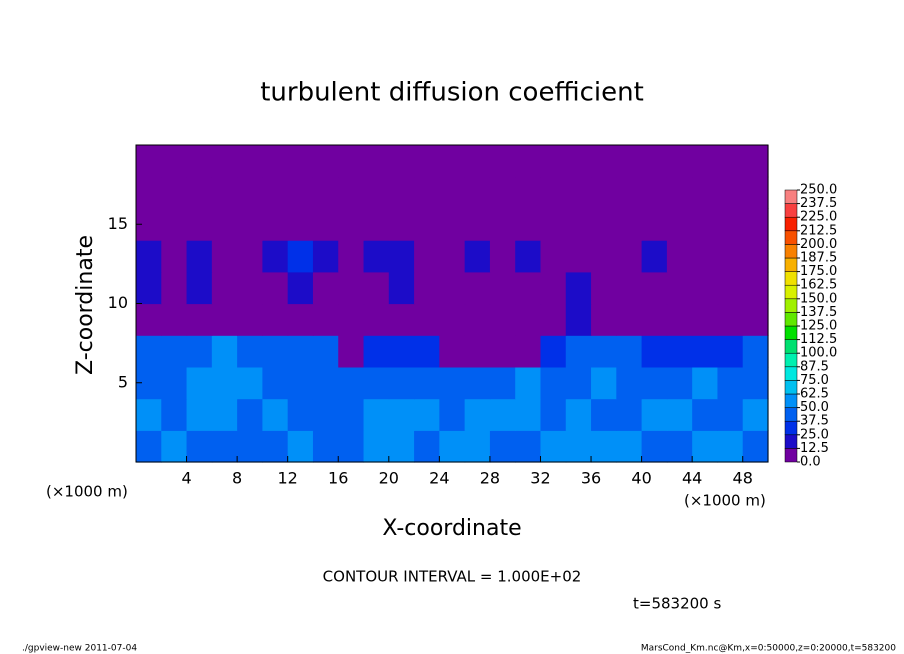  Describe the element at coordinates (818, 217) in the screenshot. I see `colorbar-label: 225.0` at that location.